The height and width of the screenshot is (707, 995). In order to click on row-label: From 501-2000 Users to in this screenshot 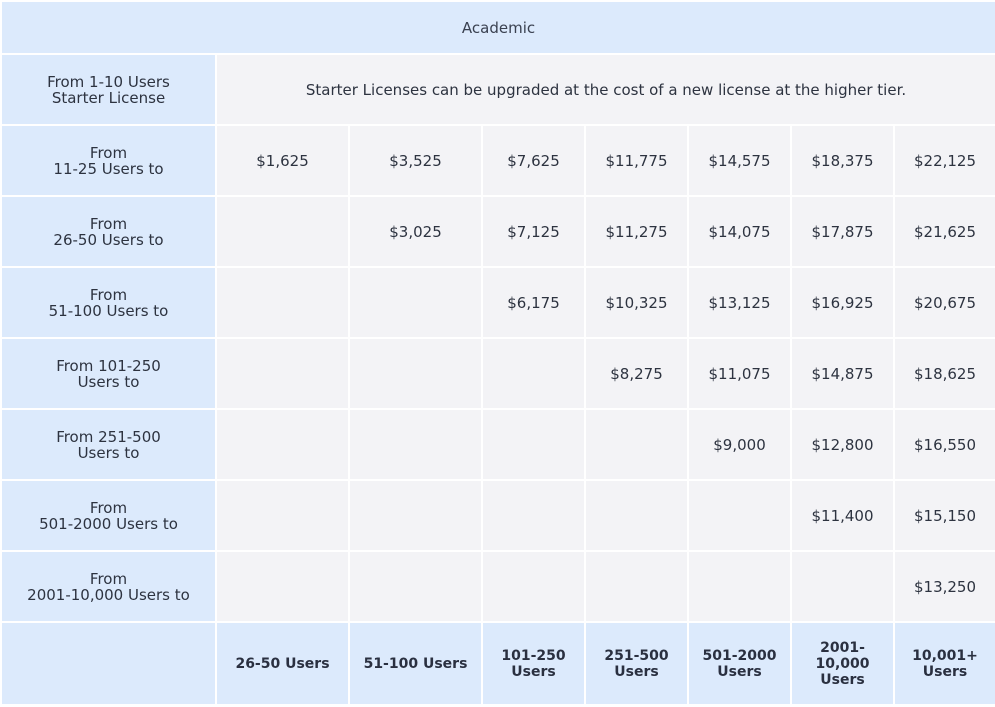, I will do `click(108, 515)`.